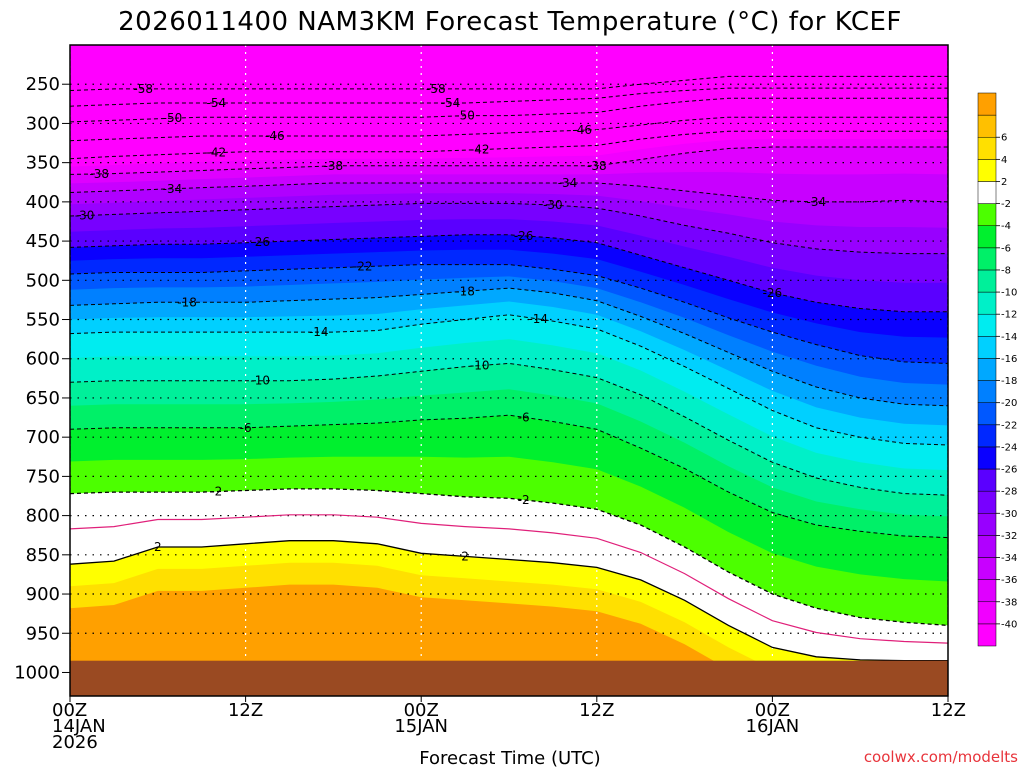 The height and width of the screenshot is (768, 1024). I want to click on colorbar-label: -26, so click(1009, 470).